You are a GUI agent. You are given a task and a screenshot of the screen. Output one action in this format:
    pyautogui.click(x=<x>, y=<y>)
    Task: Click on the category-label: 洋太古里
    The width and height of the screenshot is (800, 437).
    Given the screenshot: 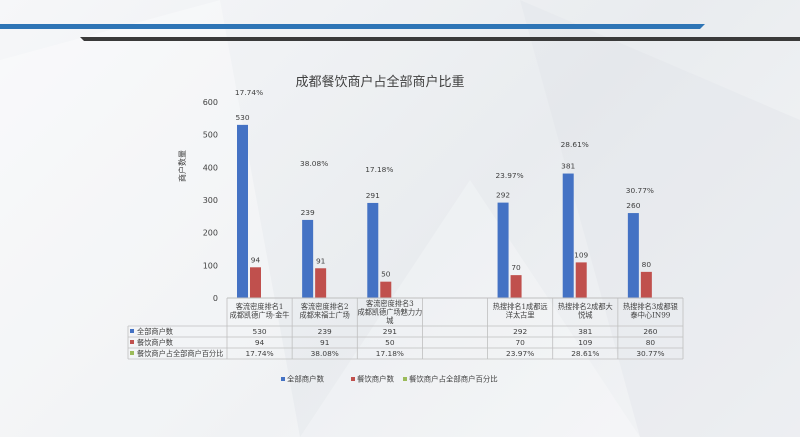 What is the action you would take?
    pyautogui.click(x=520, y=315)
    